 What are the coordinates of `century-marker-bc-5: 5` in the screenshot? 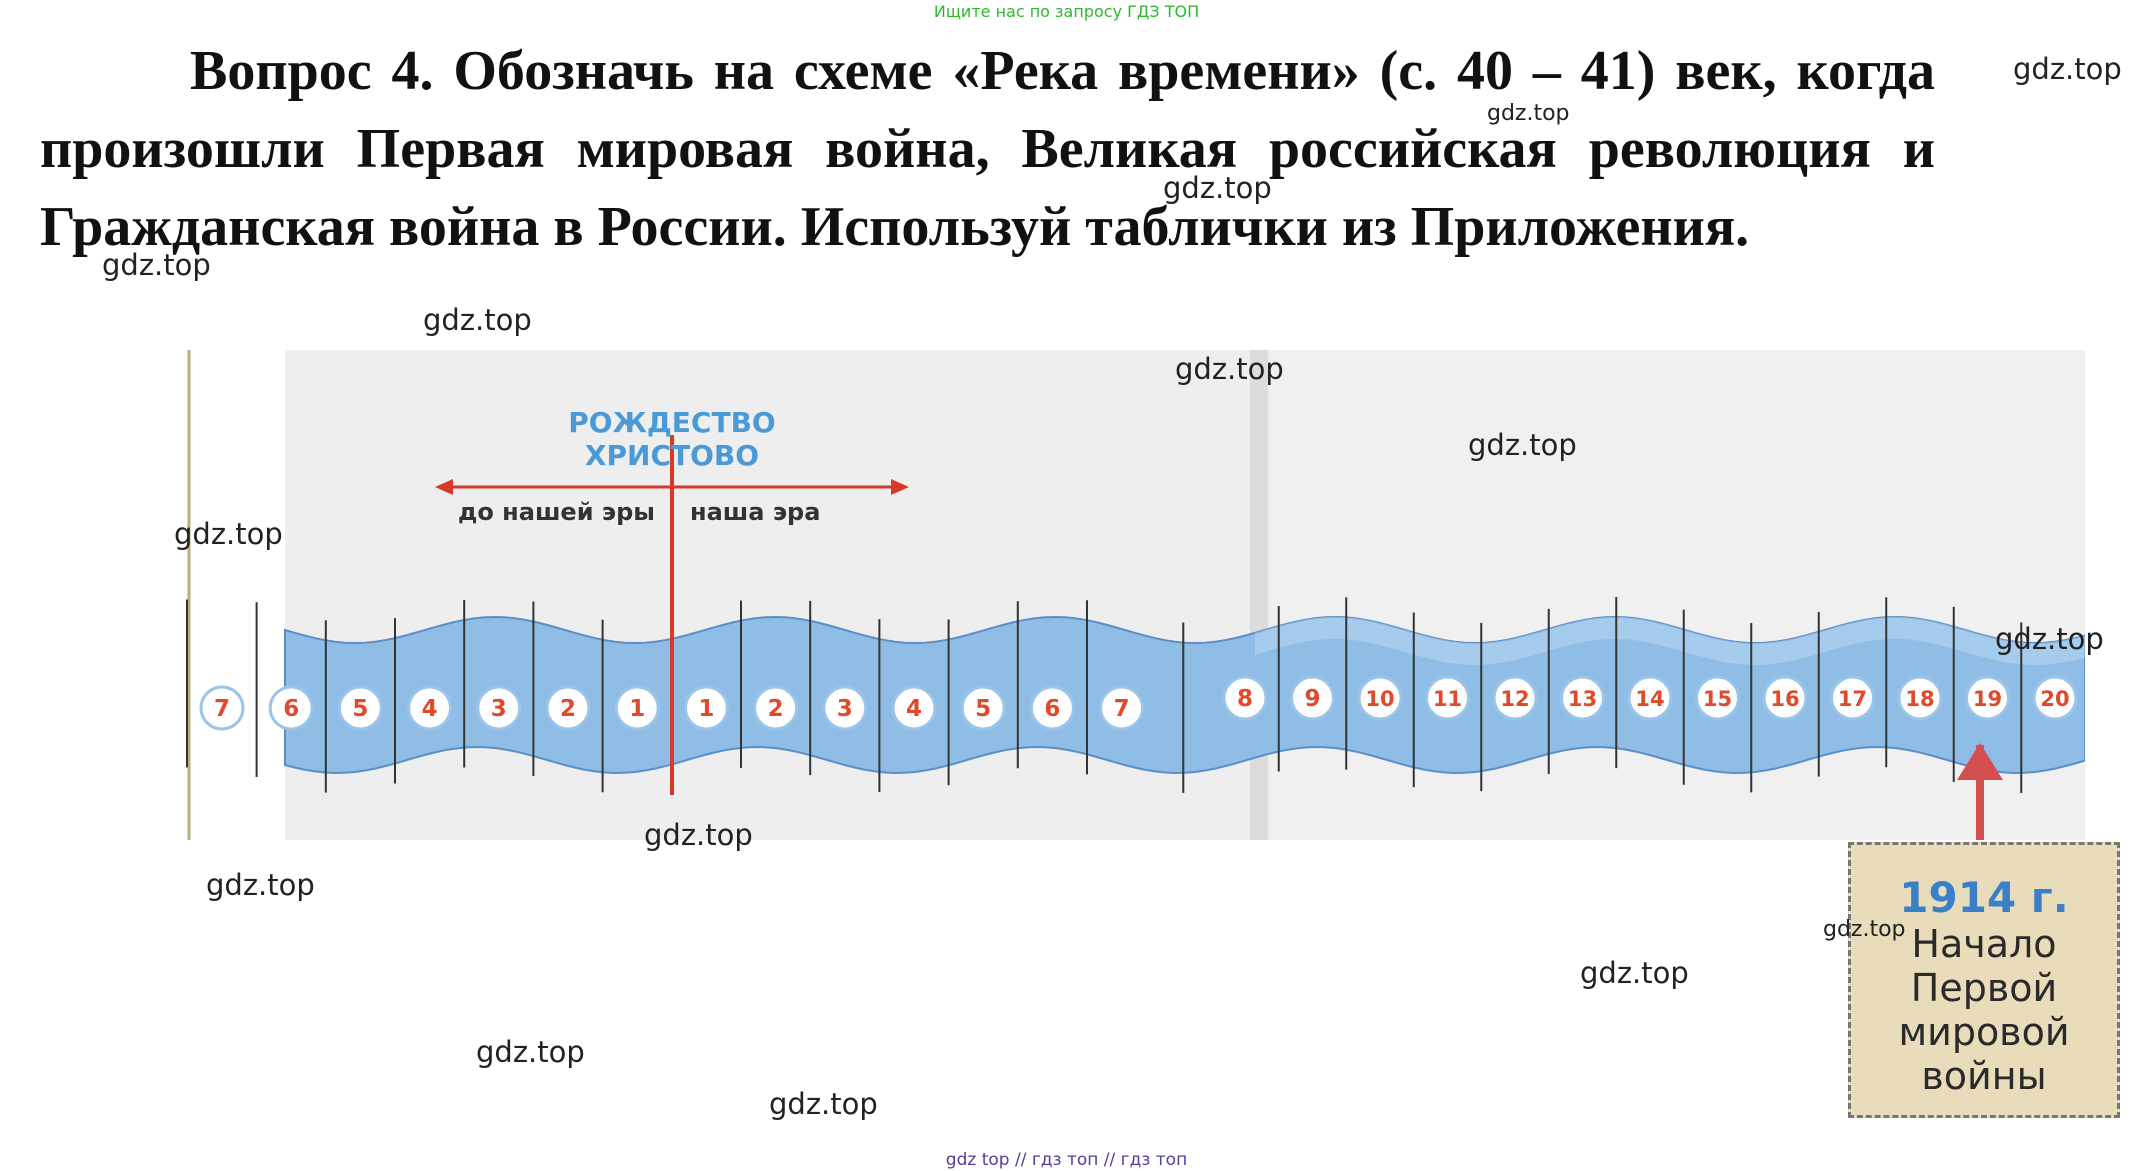 It's located at (360, 708).